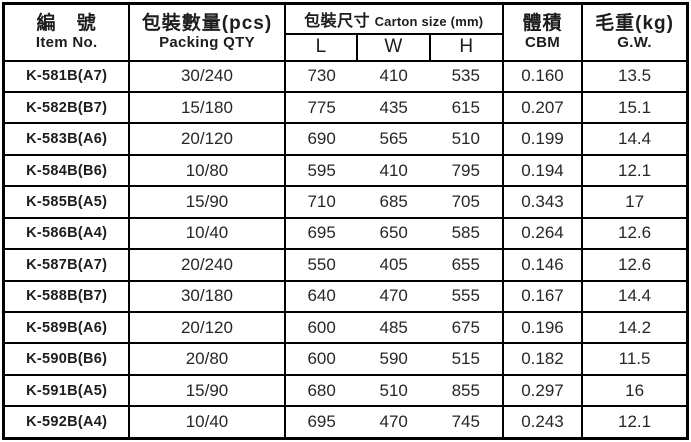 The height and width of the screenshot is (442, 691). What do you see at coordinates (345, 390) in the screenshot?
I see `table-row: K-591B(A5) 15/90 680 510 855 0.297 16` at bounding box center [345, 390].